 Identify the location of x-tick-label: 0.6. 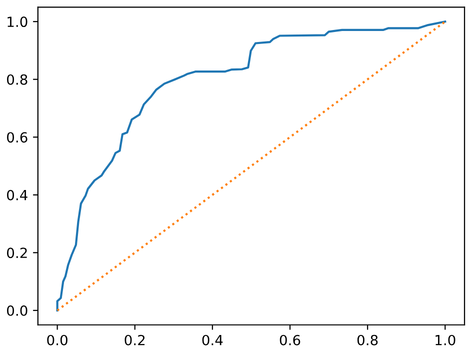
(290, 340).